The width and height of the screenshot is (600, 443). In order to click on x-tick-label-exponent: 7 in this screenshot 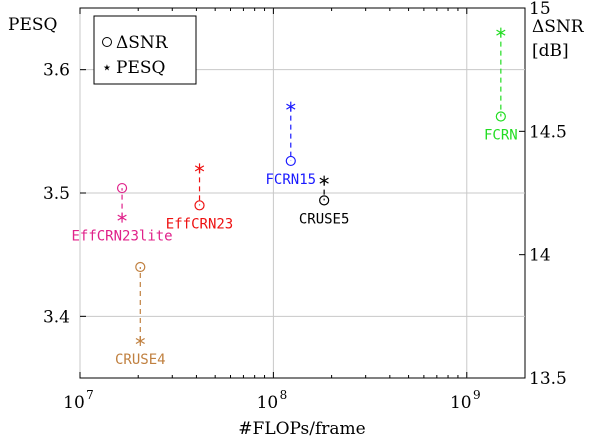, I will do `click(90, 395)`.